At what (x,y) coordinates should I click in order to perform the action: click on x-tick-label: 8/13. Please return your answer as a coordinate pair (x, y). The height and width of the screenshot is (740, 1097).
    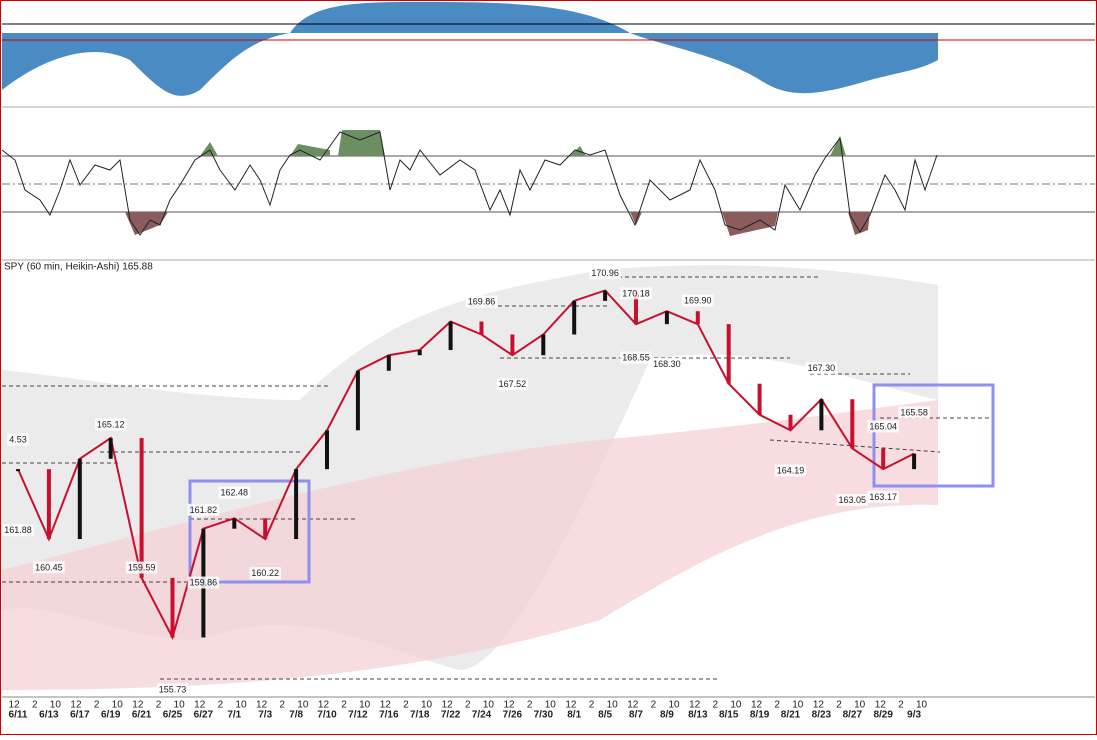
    Looking at the image, I should click on (698, 715).